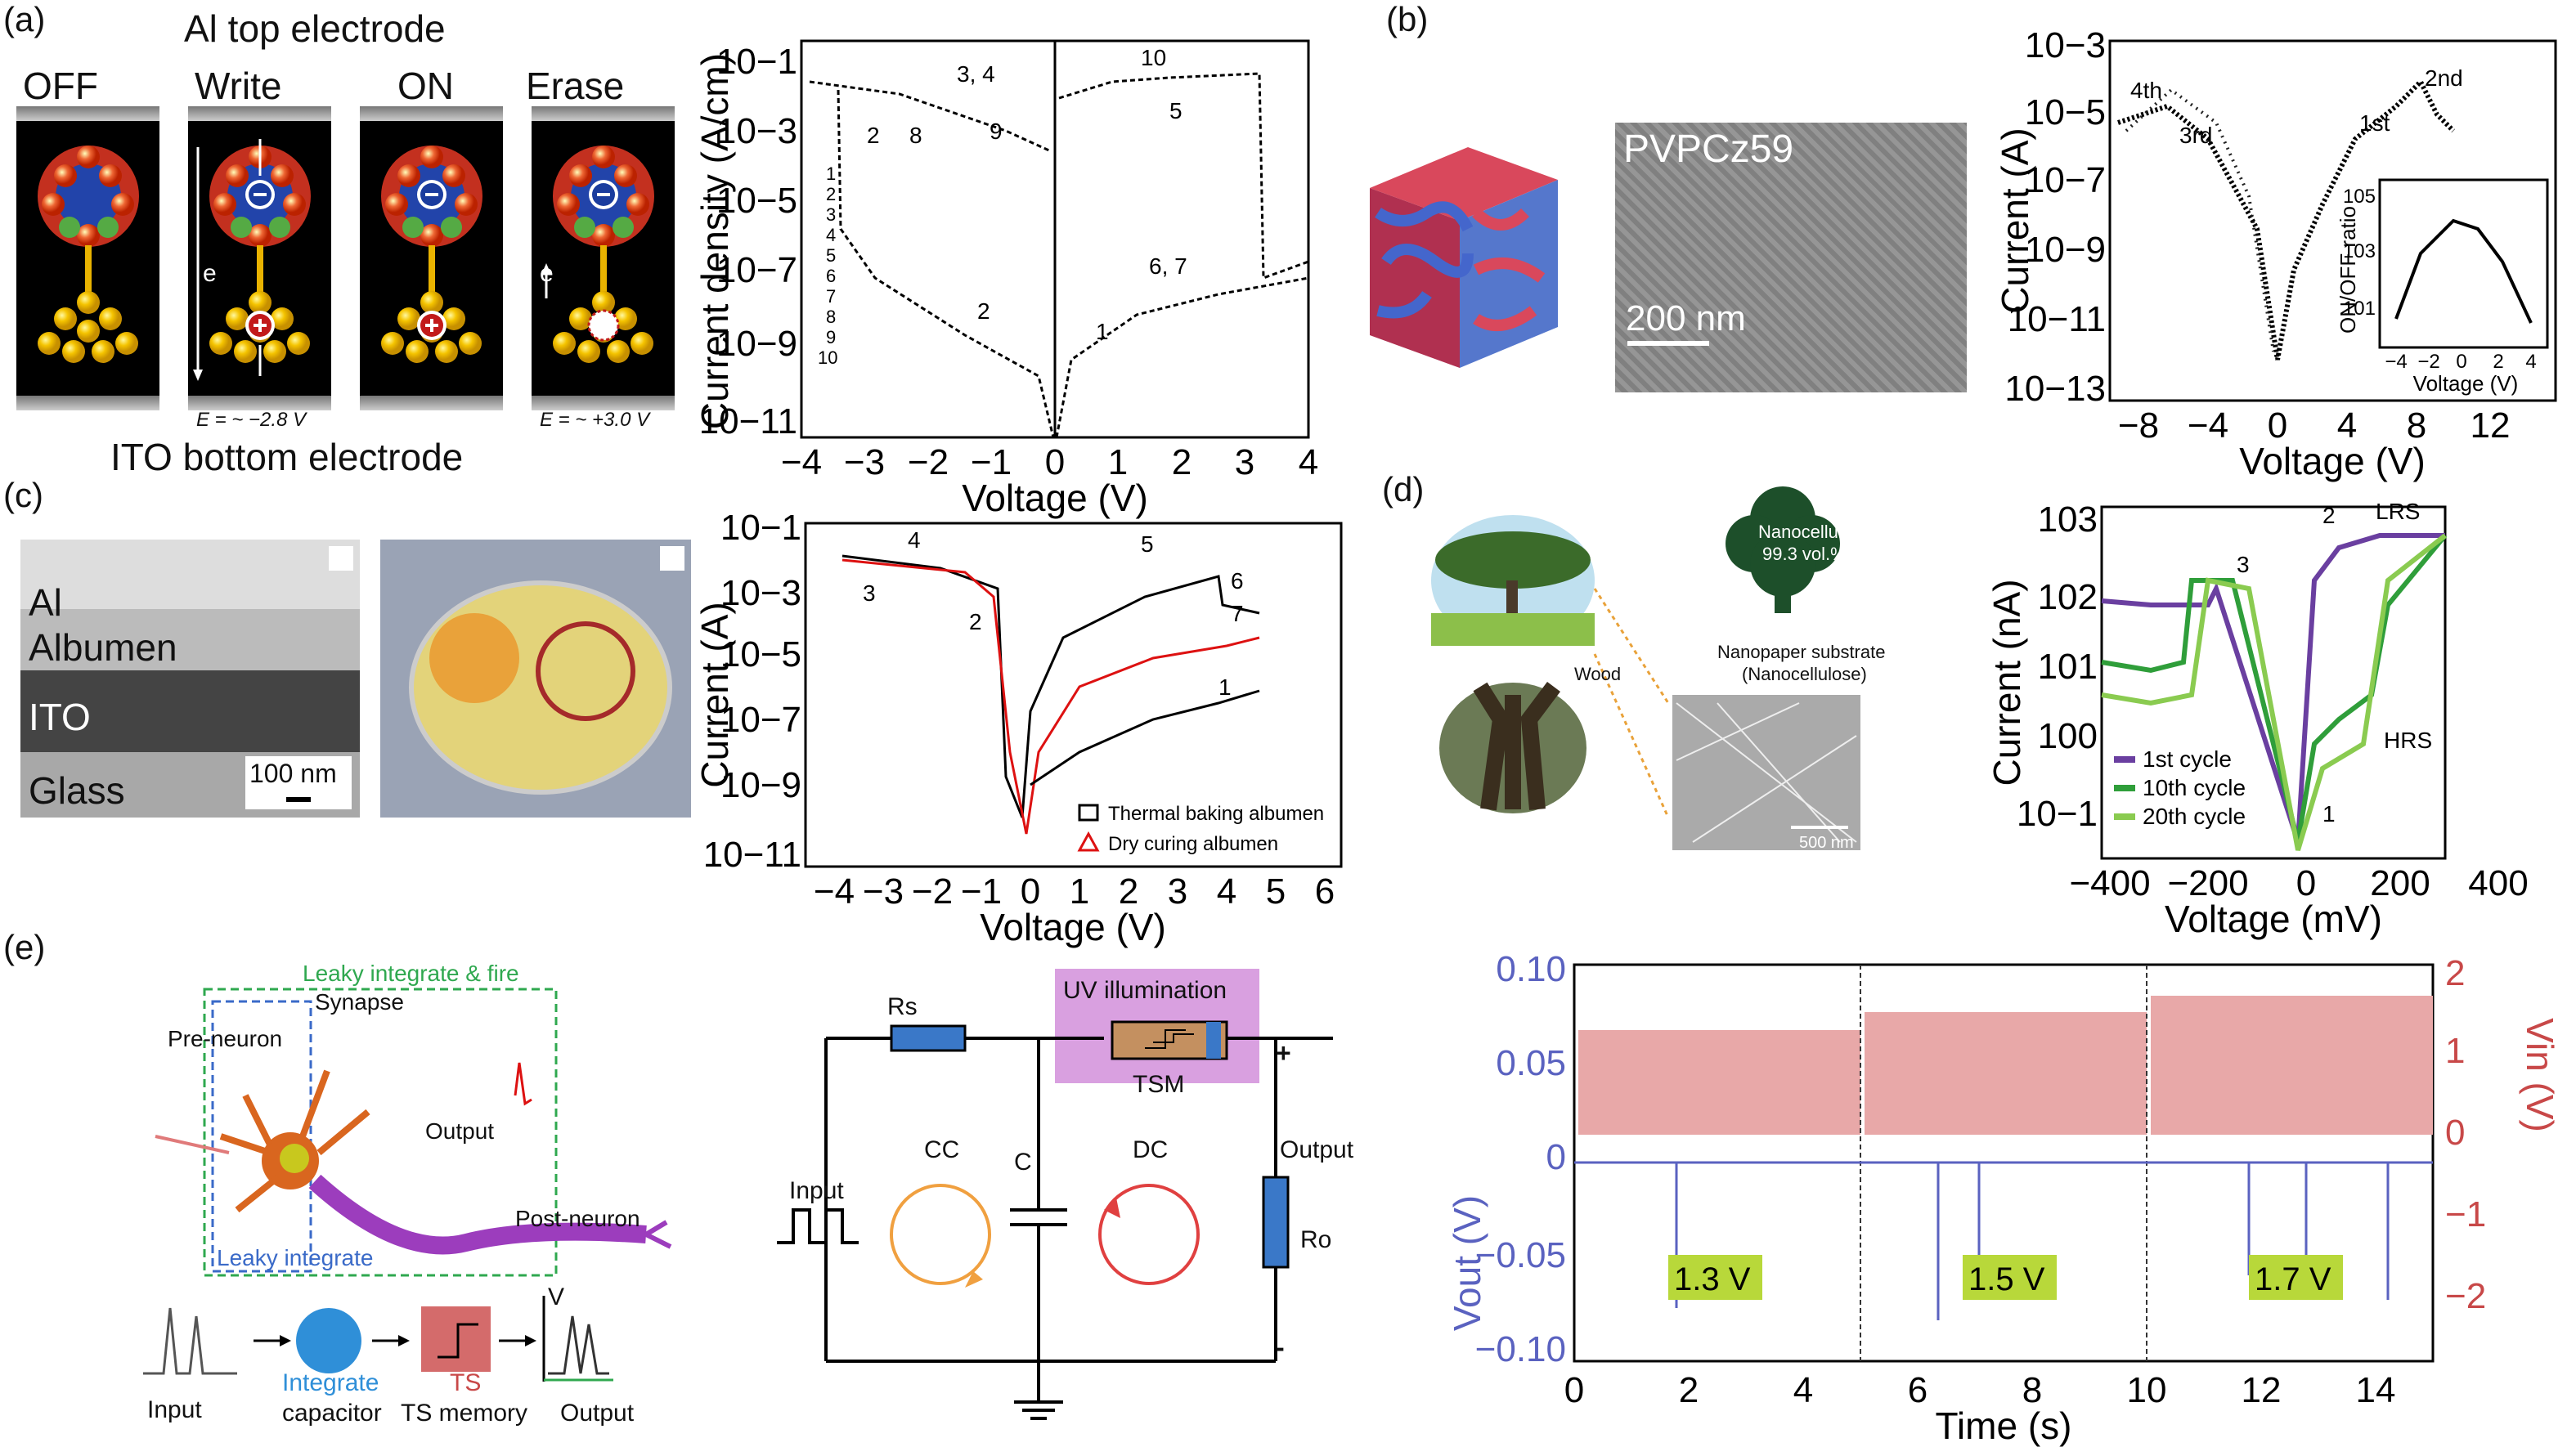  I want to click on vin-pulses, so click(2006, 1065).